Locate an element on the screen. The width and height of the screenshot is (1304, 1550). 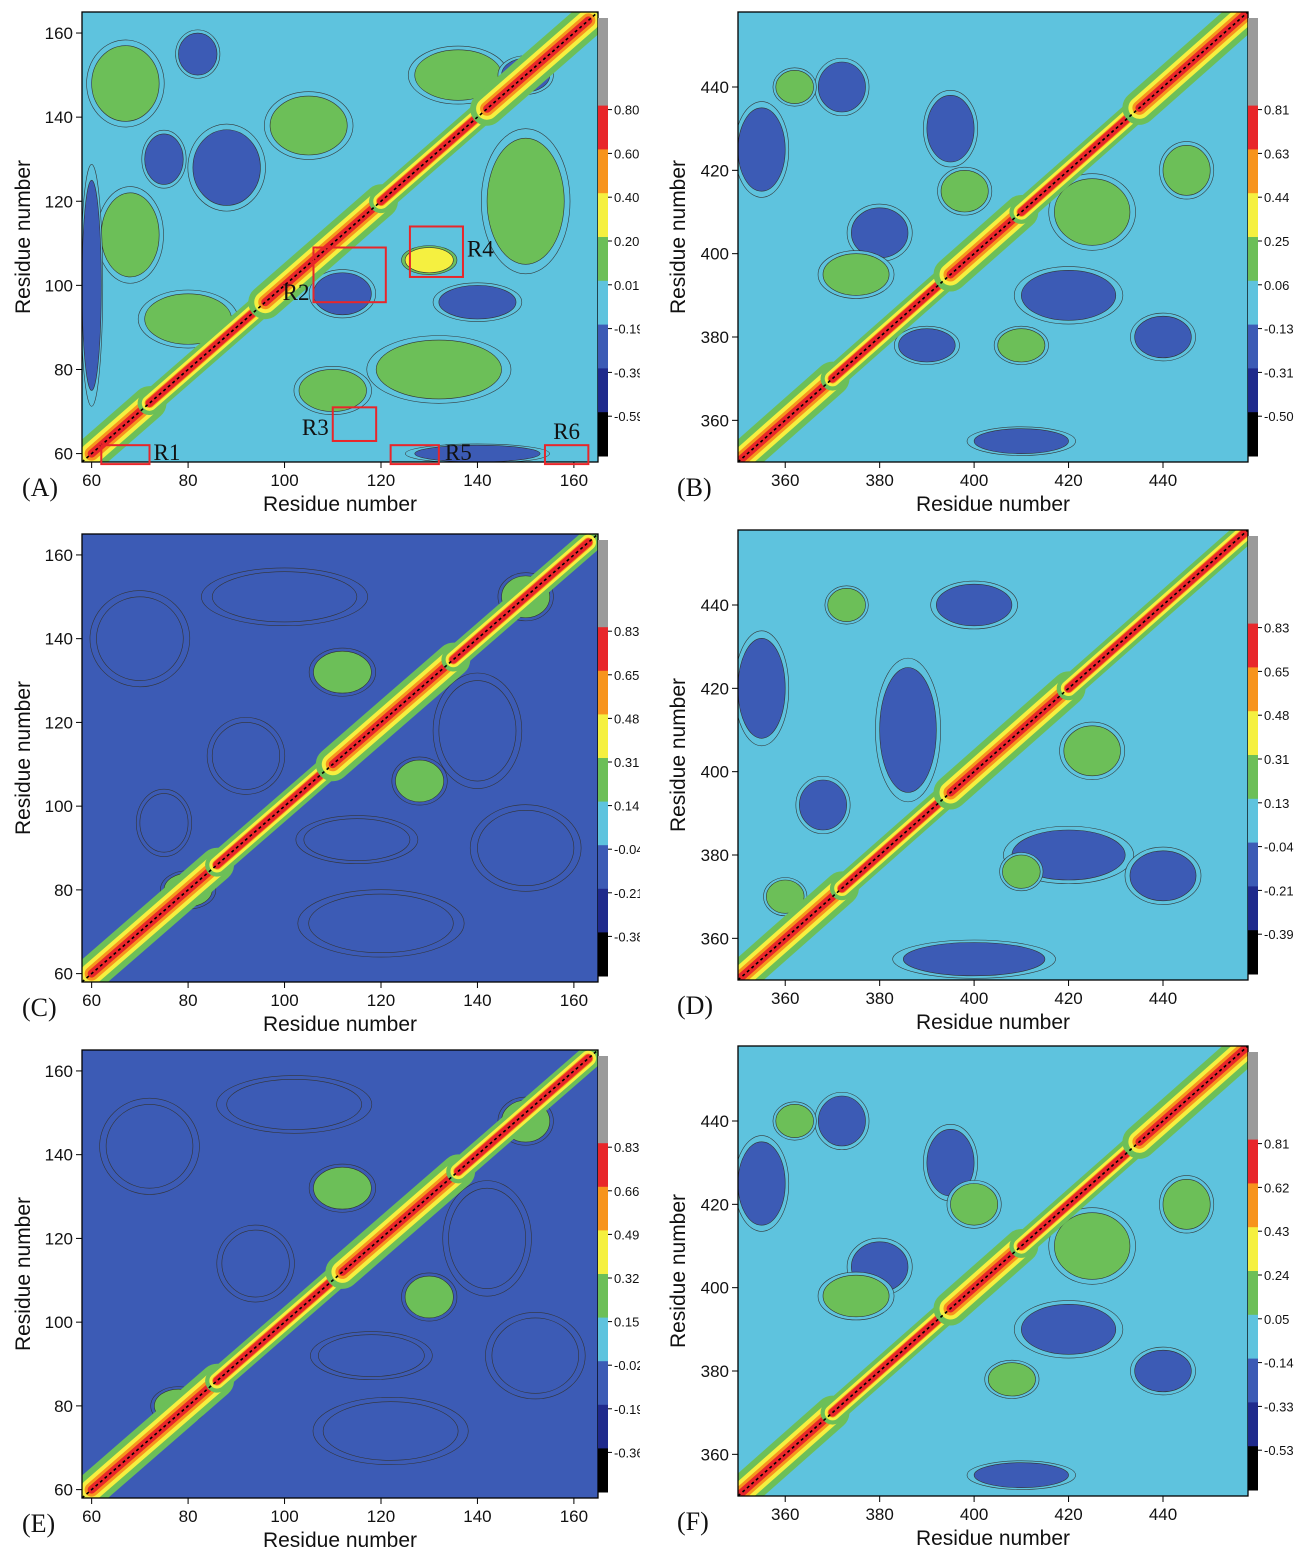
x-tick-label: 100 is located at coordinates (284, 1516).